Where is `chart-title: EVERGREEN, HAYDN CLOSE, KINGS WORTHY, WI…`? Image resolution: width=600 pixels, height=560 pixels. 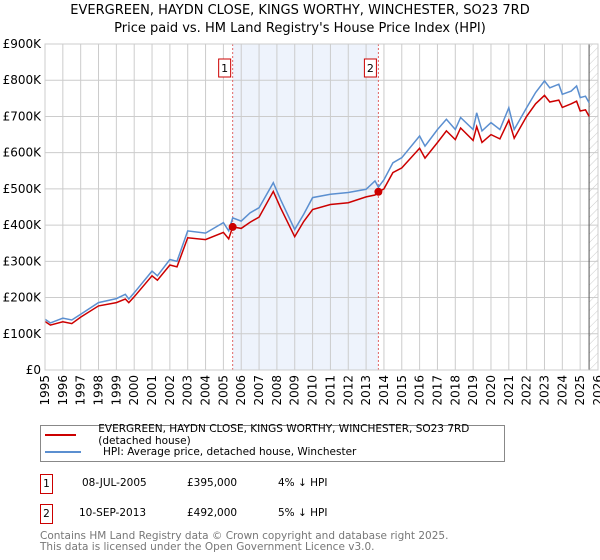
chart-title: EVERGREEN, HAYDN CLOSE, KINGS WORTHY, WI… is located at coordinates (300, 10).